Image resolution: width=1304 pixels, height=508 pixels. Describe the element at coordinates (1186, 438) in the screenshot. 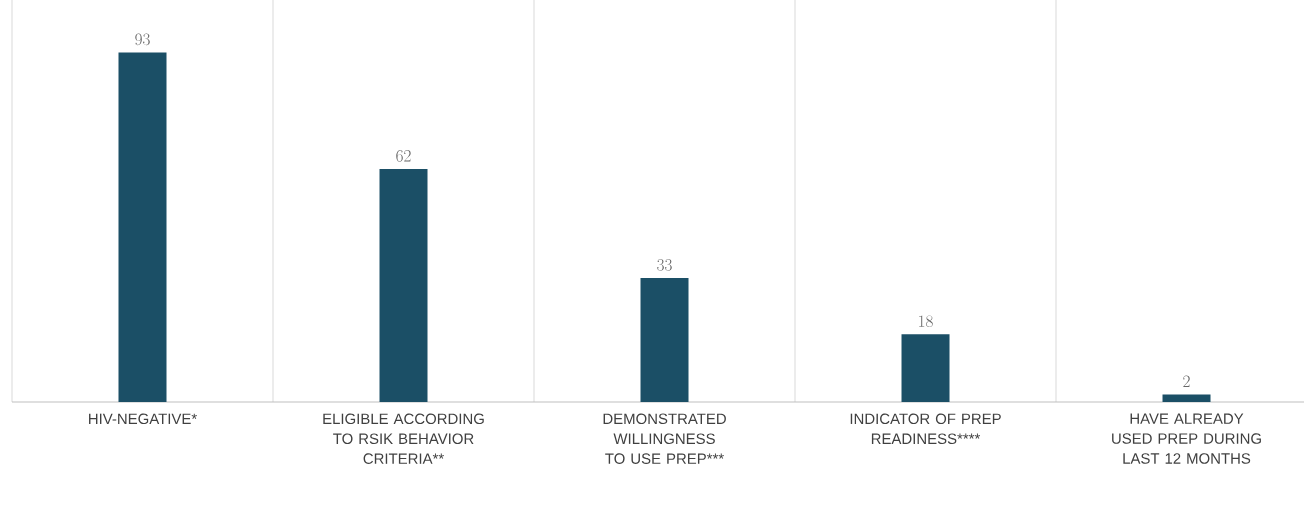

I see `x-tick-label: HAVE ALREADY USED PREP DURING LAST 12 MONTHS` at that location.